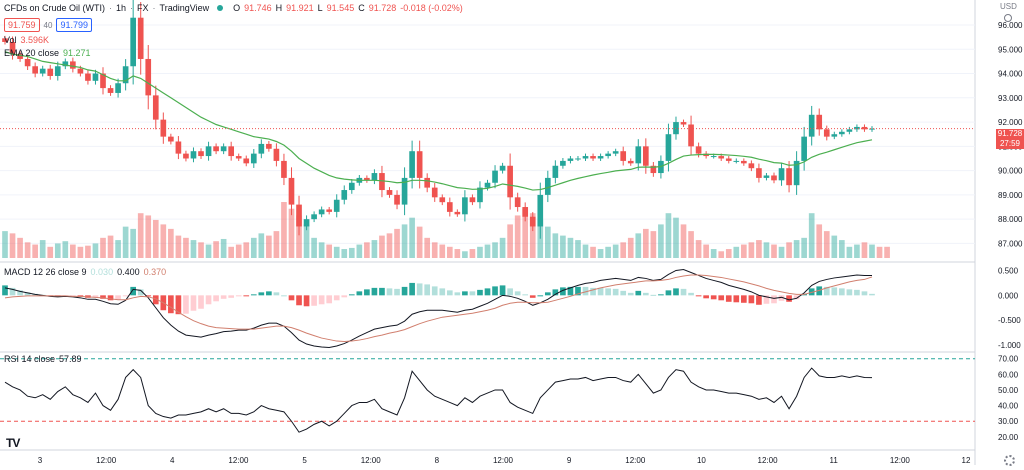 This screenshot has width=1024, height=470. I want to click on ohlc-l-label: L, so click(320, 8).